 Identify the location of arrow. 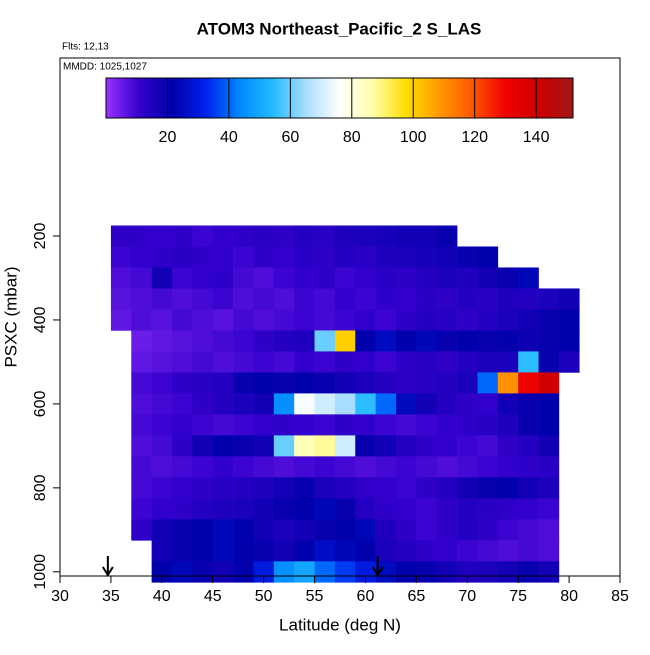
(108, 566).